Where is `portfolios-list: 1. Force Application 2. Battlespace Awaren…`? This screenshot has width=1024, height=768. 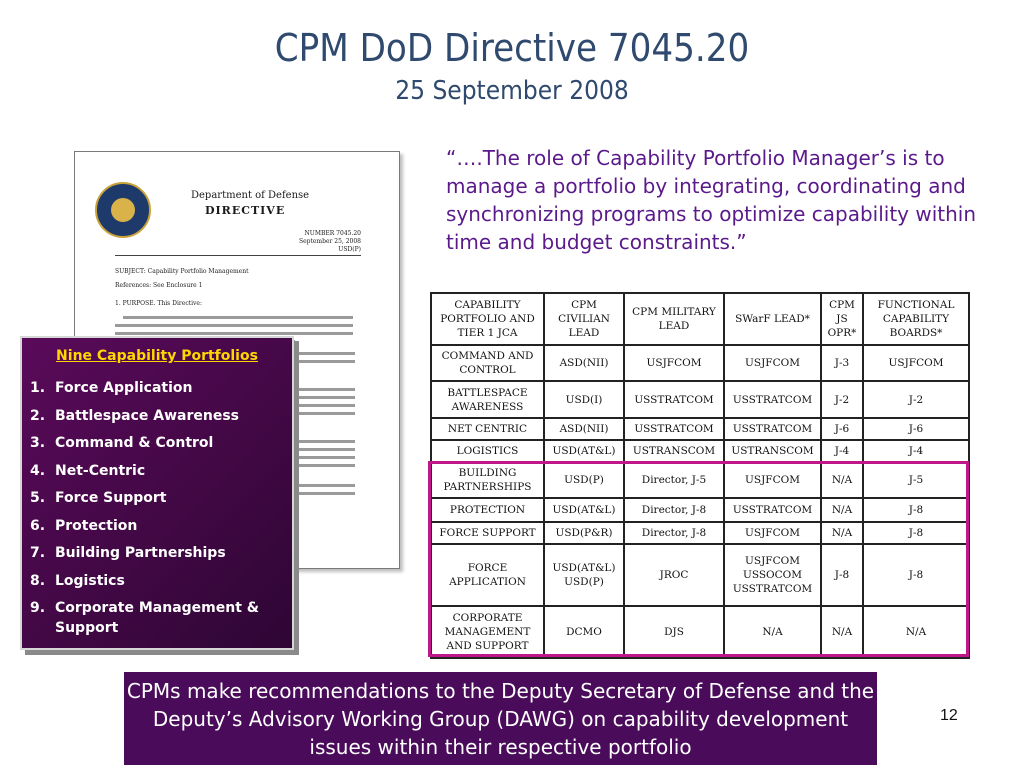 portfolios-list: 1. Force Application 2. Battlespace Awaren… is located at coordinates (157, 512).